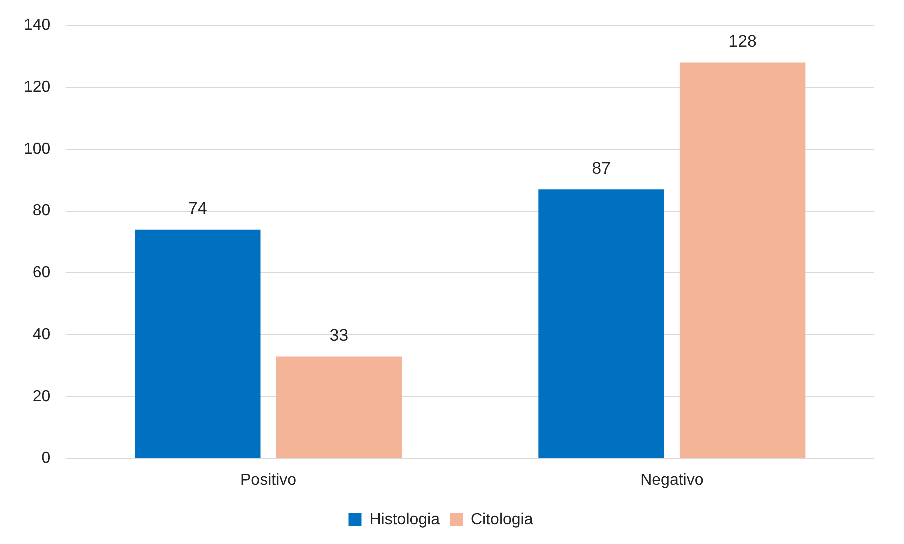 The height and width of the screenshot is (544, 904). Describe the element at coordinates (37, 25) in the screenshot. I see `y-tick-label: 140` at that location.